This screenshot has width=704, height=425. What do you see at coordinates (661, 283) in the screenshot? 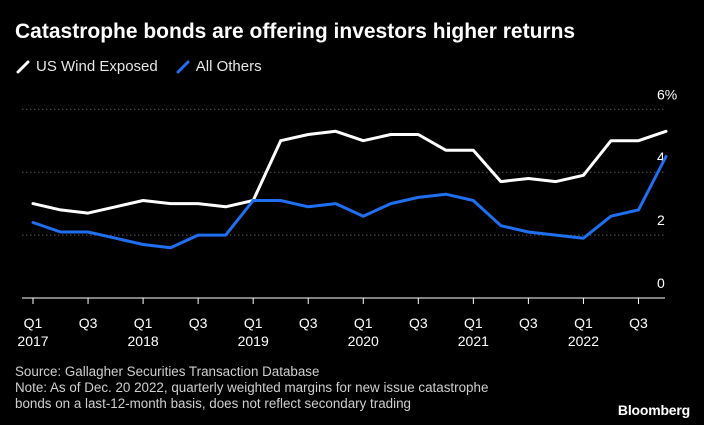
I see `y-tick-label: 0` at bounding box center [661, 283].